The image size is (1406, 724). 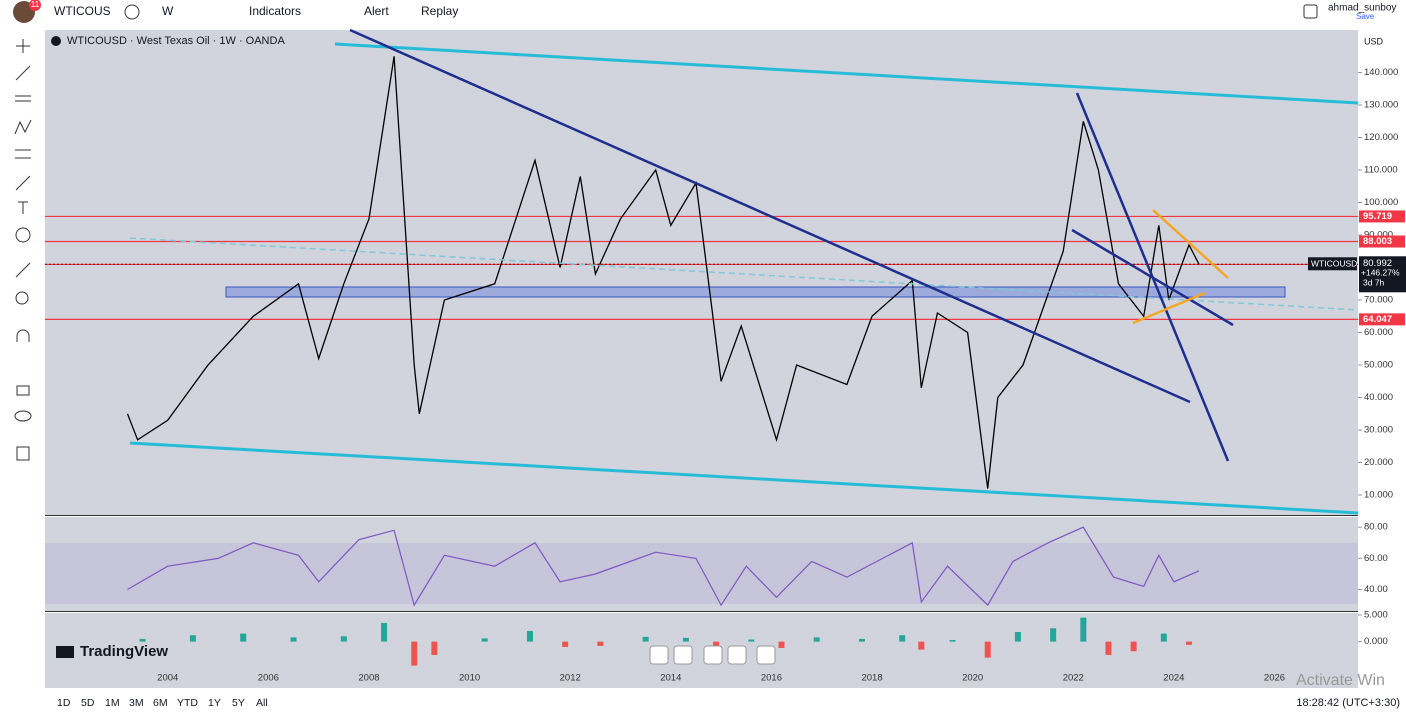 What do you see at coordinates (1376, 558) in the screenshot?
I see `y-tick-label: 60.00` at bounding box center [1376, 558].